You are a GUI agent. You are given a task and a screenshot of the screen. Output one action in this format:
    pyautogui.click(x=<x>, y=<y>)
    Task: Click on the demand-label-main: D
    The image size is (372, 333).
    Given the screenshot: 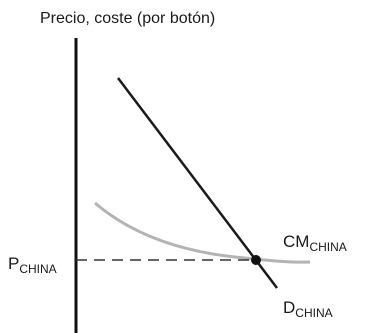 What is the action you would take?
    pyautogui.click(x=289, y=307)
    